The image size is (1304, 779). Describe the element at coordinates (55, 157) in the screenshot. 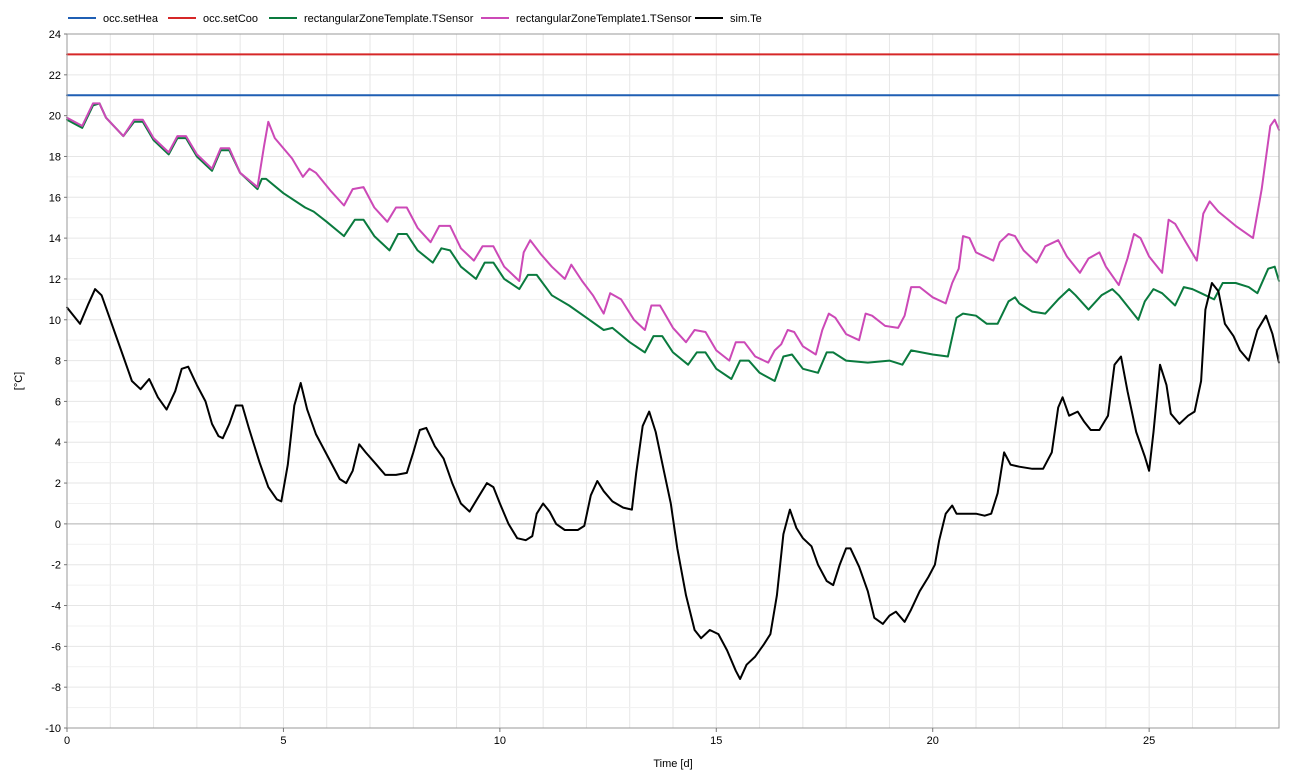

I see `y-tick-label: 18` at that location.